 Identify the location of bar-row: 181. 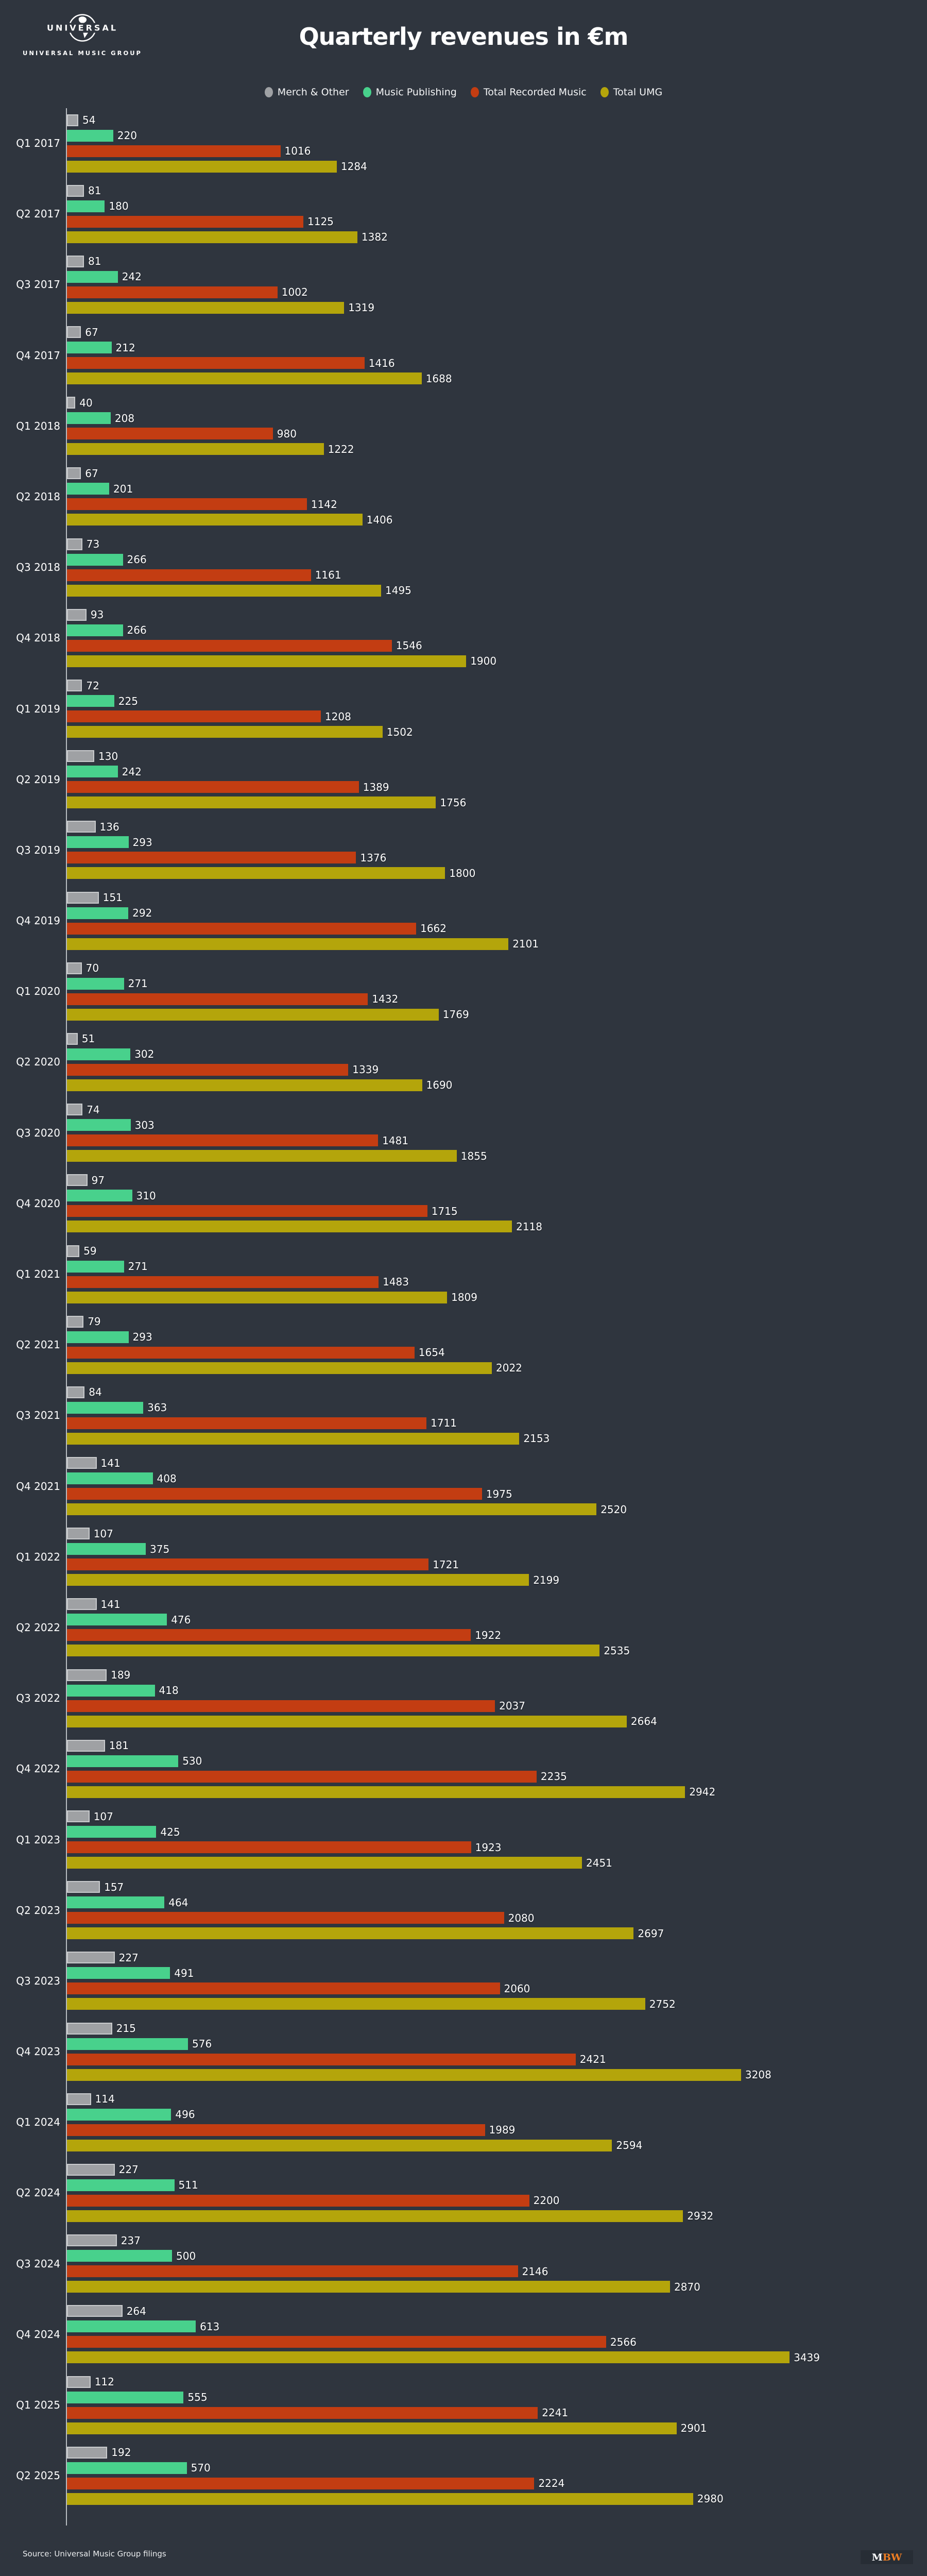
(468, 1745).